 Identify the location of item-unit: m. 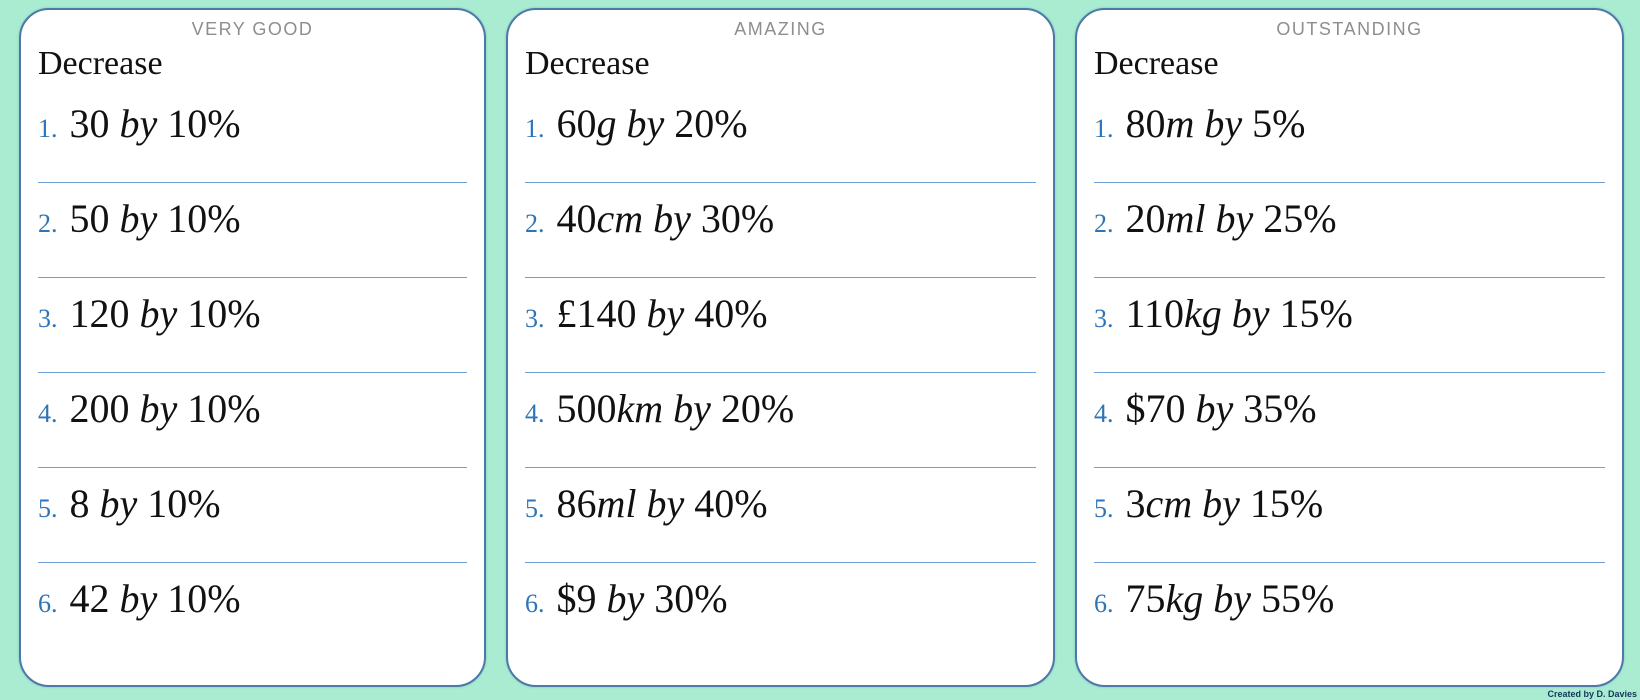
(1180, 123).